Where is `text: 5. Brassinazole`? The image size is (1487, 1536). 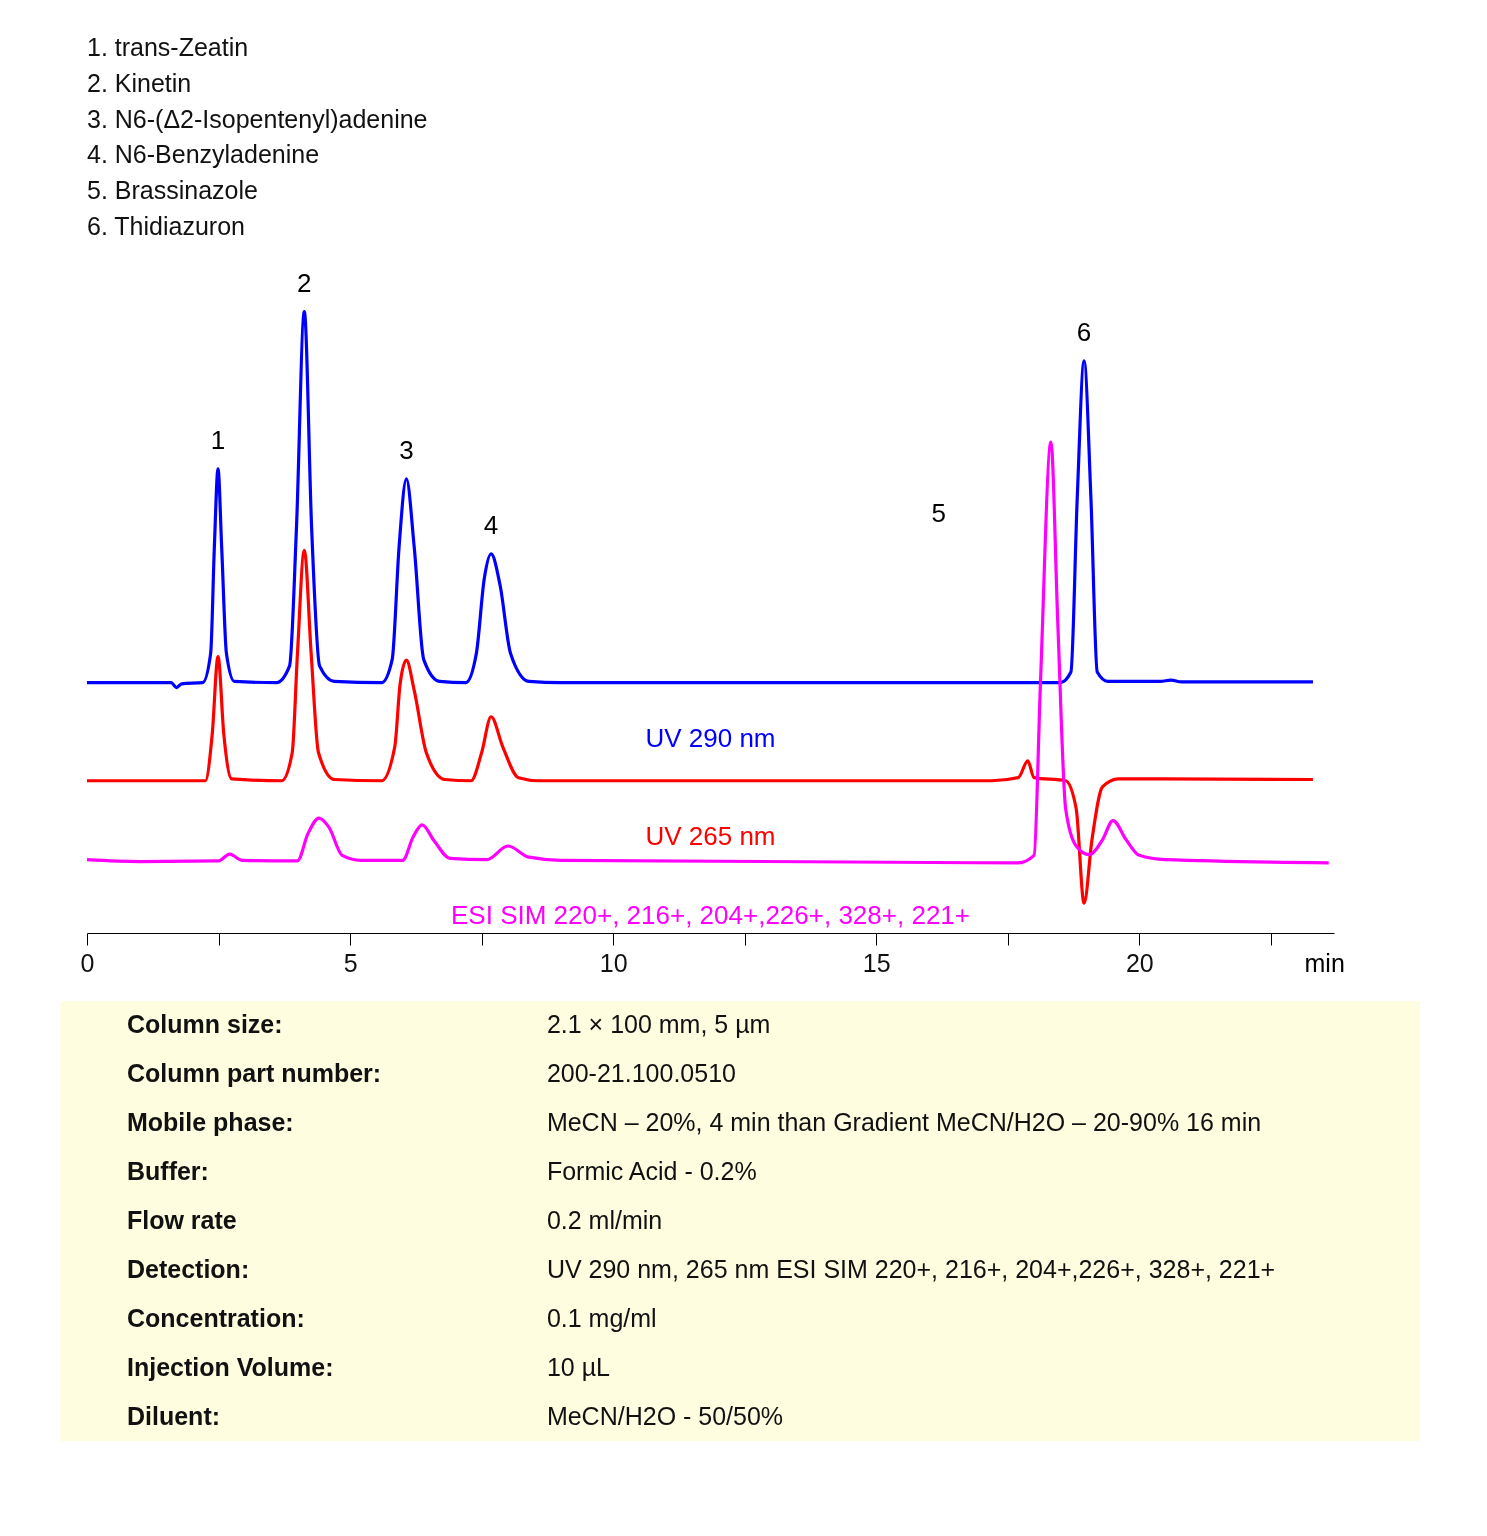 text: 5. Brassinazole is located at coordinates (172, 190).